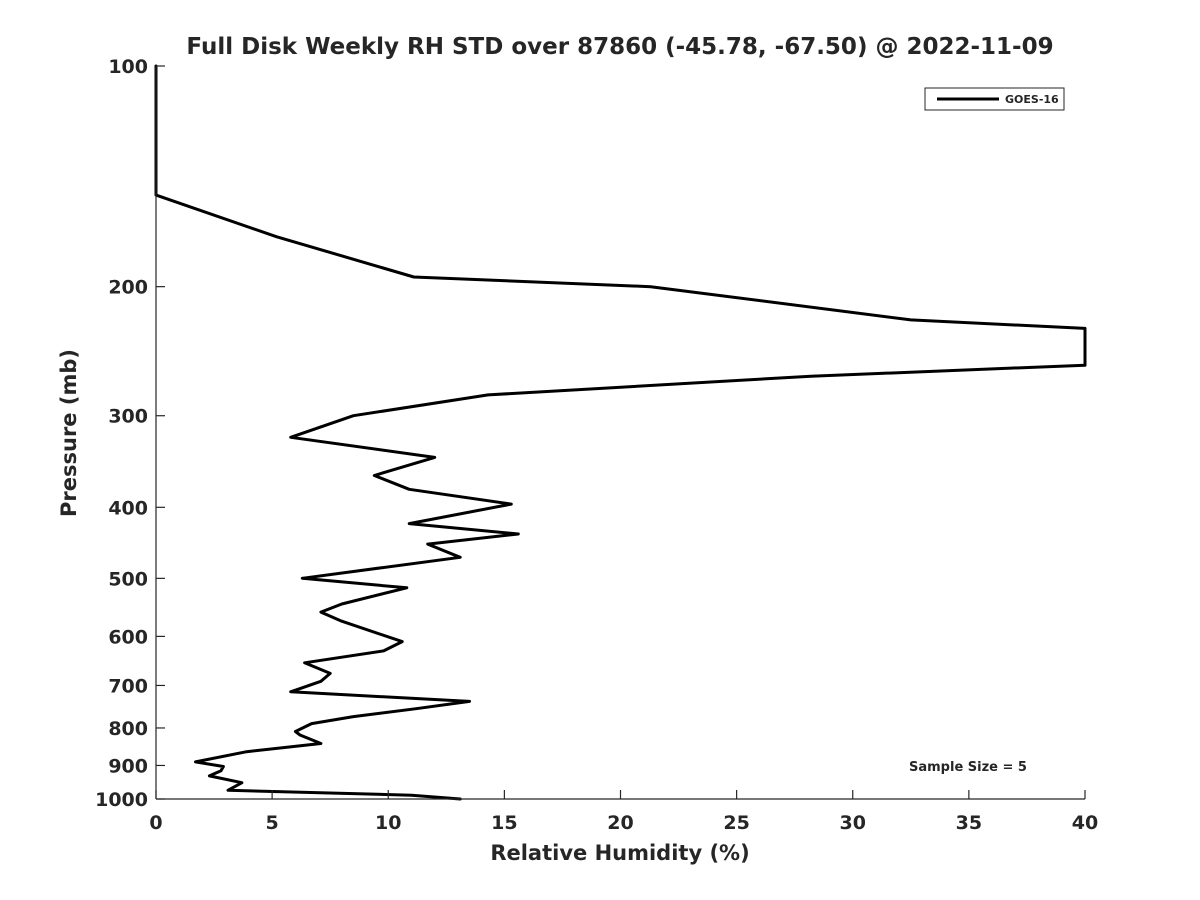  What do you see at coordinates (130, 433) in the screenshot?
I see `y-axis: 100 200 300 400 500 600 700 800 900 1000` at bounding box center [130, 433].